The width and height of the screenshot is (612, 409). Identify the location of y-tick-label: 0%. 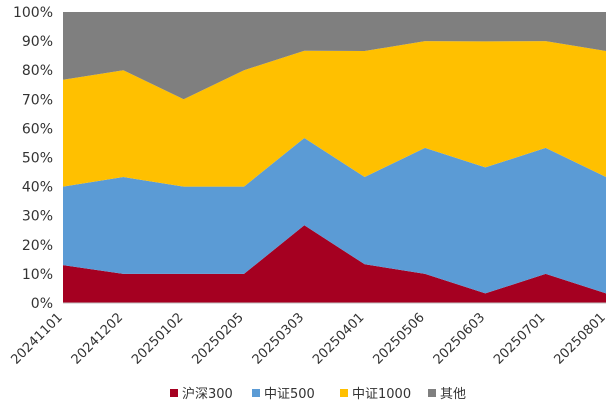
(42, 304).